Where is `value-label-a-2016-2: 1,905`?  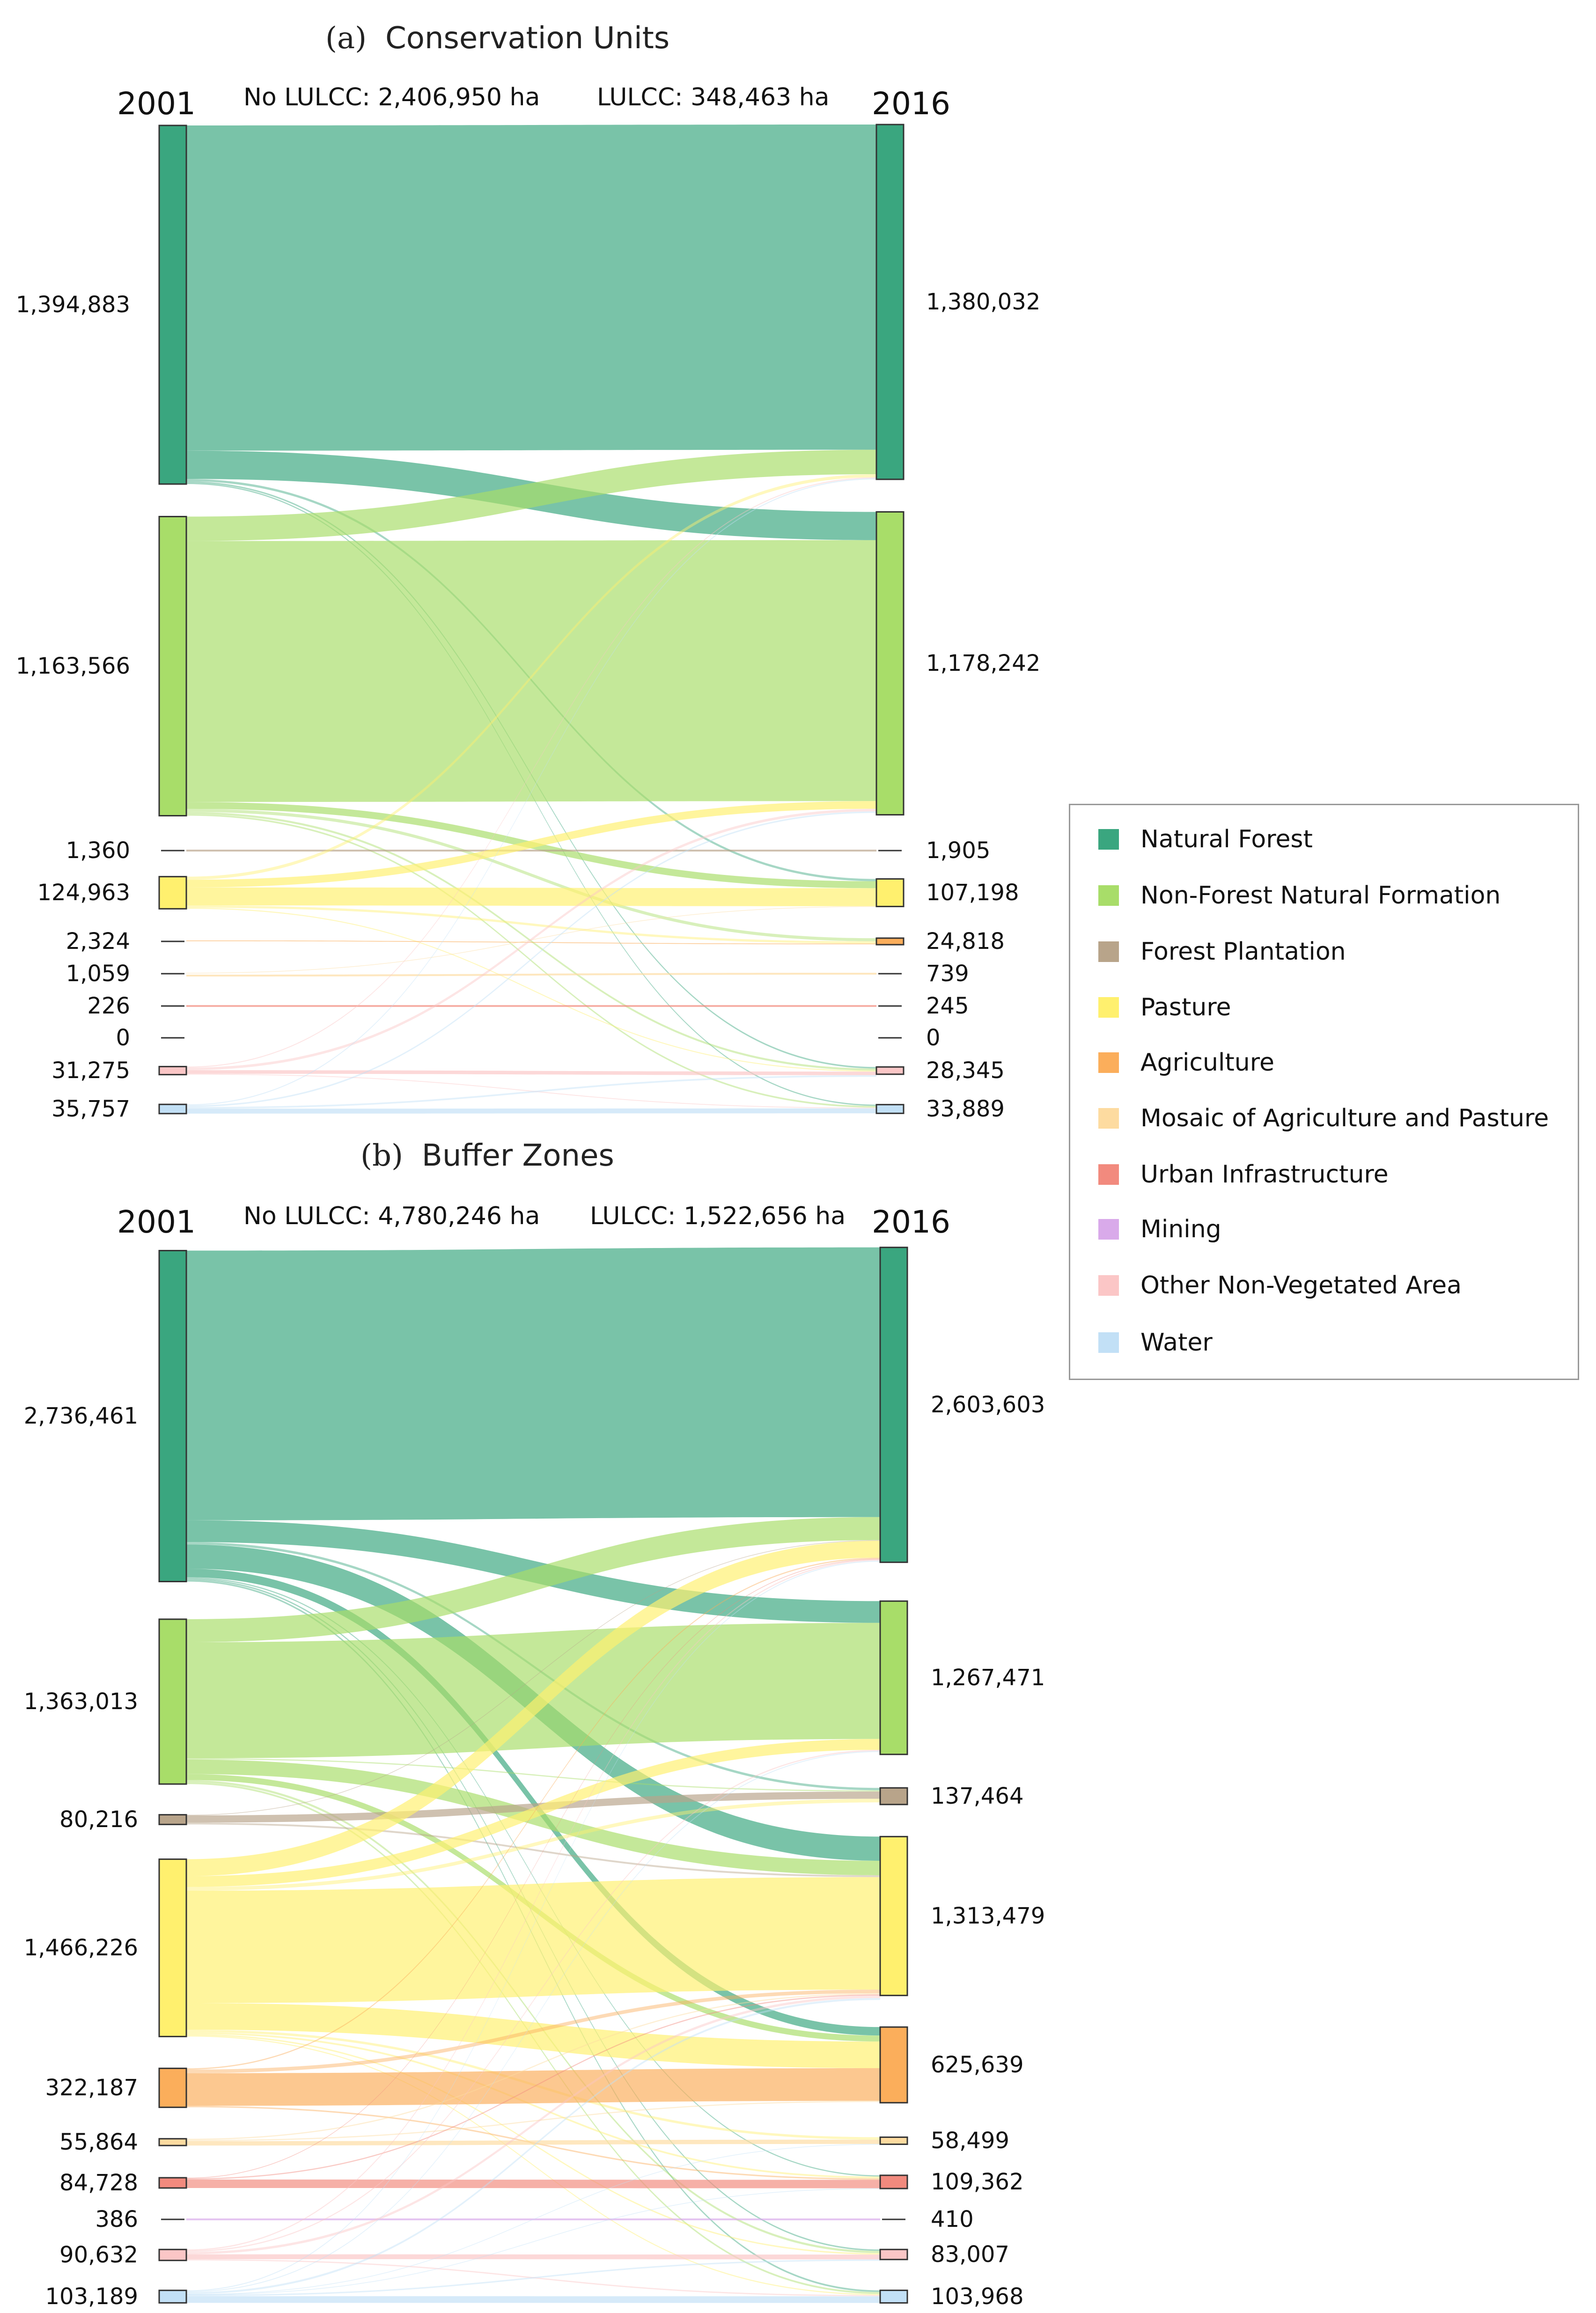
value-label-a-2016-2: 1,905 is located at coordinates (958, 850).